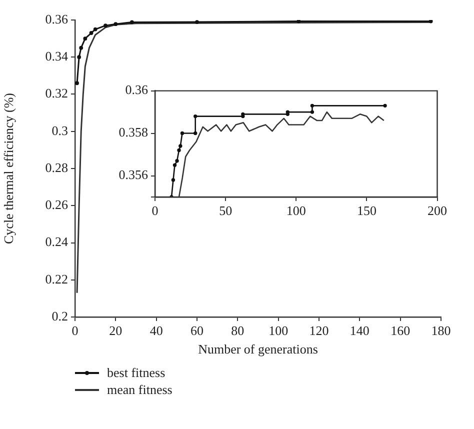 The width and height of the screenshot is (474, 429). Describe the element at coordinates (133, 174) in the screenshot. I see `y-tick-label: 0.356` at that location.